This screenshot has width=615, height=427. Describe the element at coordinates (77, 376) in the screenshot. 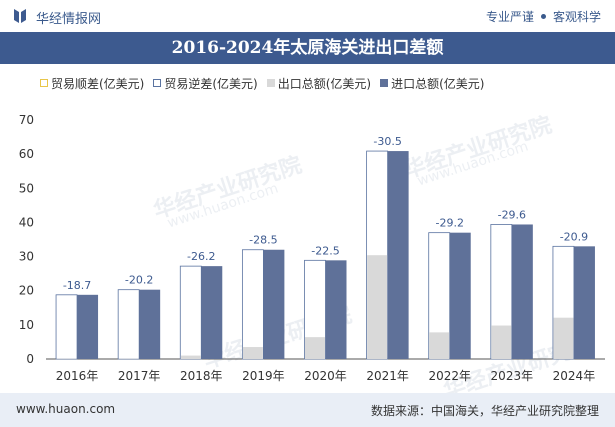

I see `x-tick-label: 2016年` at that location.